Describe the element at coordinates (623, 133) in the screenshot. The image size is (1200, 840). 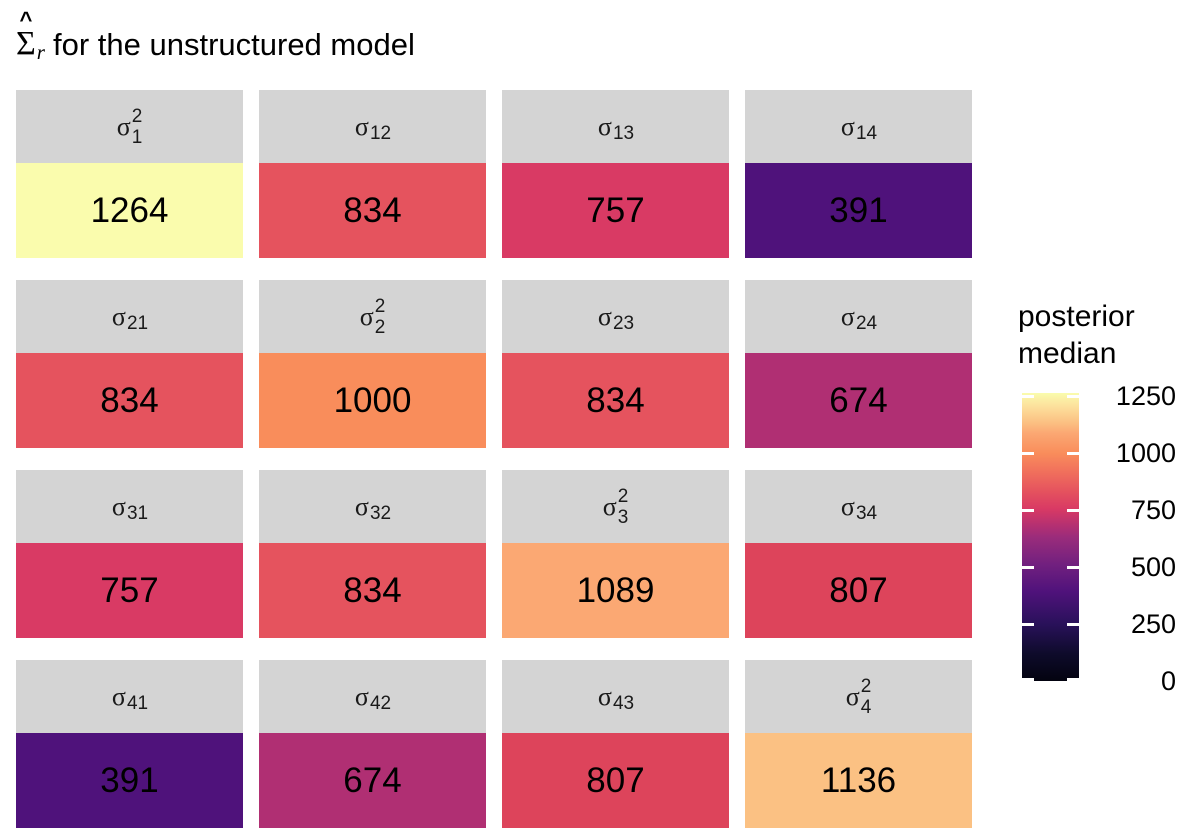
I see `sigma-subscript: 13` at that location.